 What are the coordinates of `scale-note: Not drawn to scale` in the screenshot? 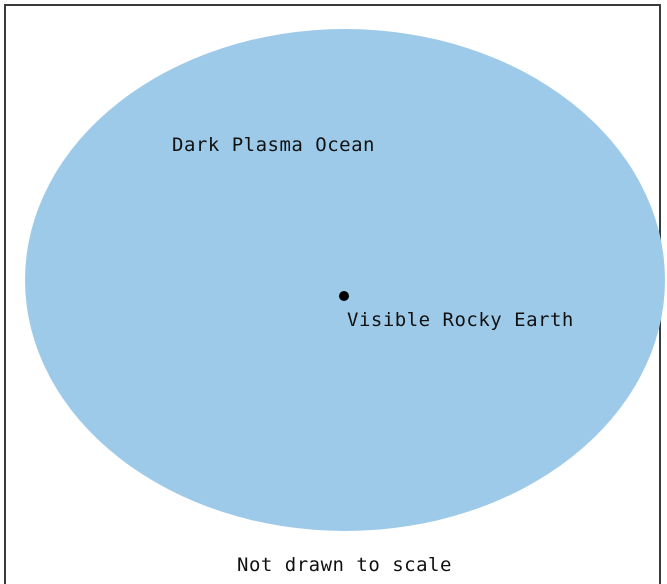 It's located at (344, 565).